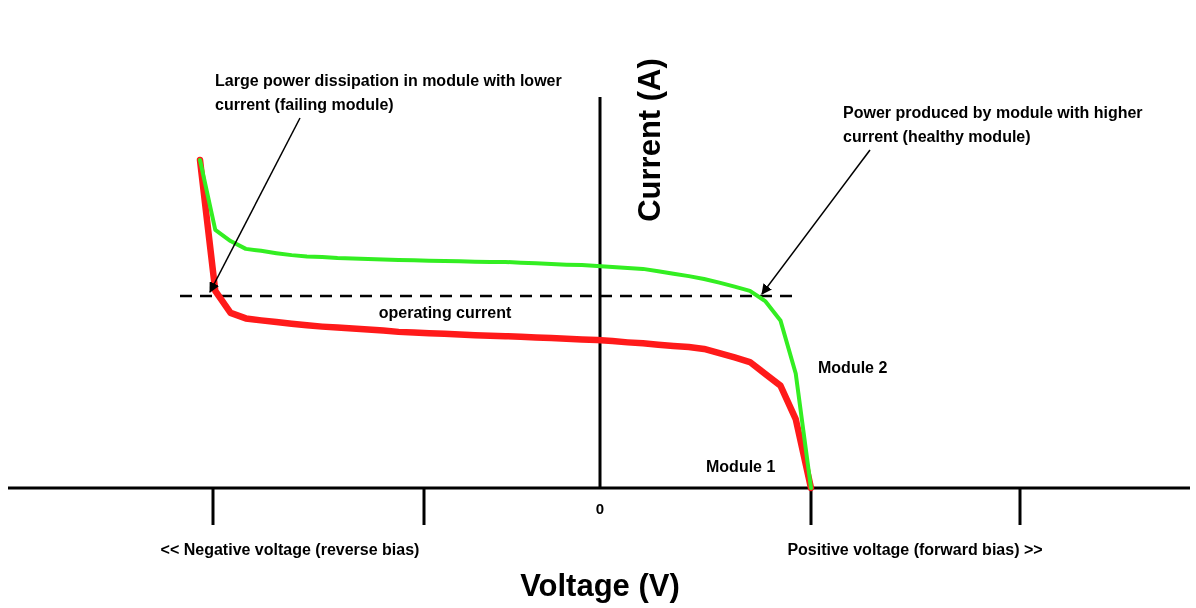 The width and height of the screenshot is (1196, 608). What do you see at coordinates (600, 585) in the screenshot?
I see `x-axis-title: Voltage (V)` at bounding box center [600, 585].